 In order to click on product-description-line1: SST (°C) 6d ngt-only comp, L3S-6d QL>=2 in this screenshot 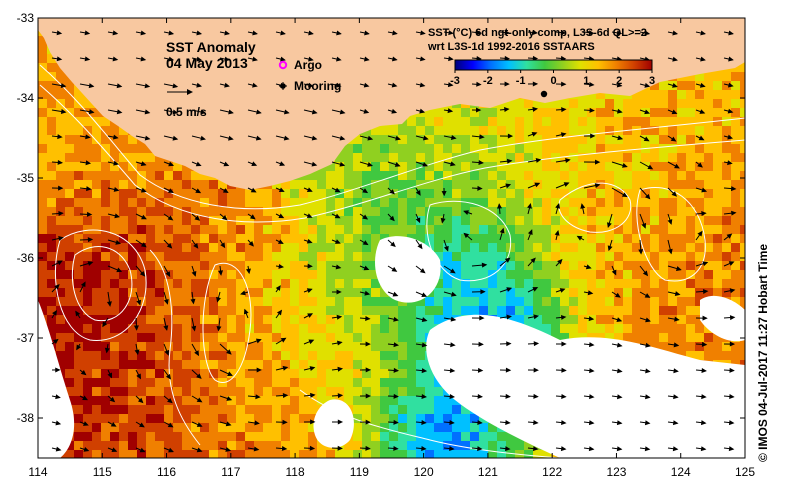, I will do `click(537, 33)`.